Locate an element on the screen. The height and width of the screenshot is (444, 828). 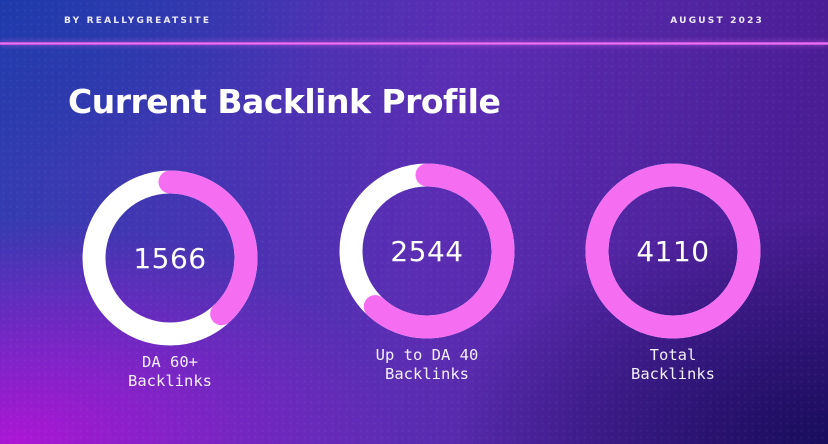
donut-ring: 4110 is located at coordinates (673, 251).